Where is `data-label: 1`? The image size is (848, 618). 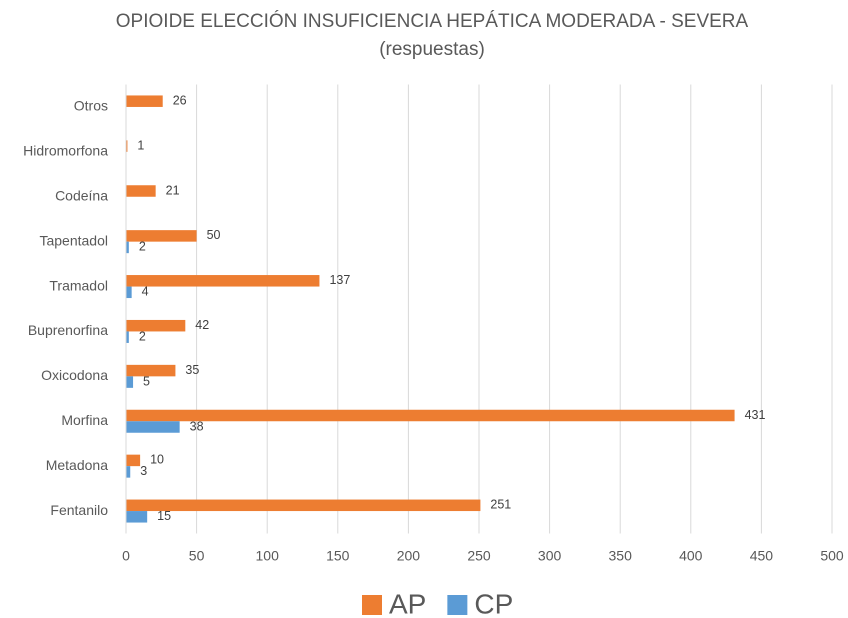 data-label: 1 is located at coordinates (140, 145).